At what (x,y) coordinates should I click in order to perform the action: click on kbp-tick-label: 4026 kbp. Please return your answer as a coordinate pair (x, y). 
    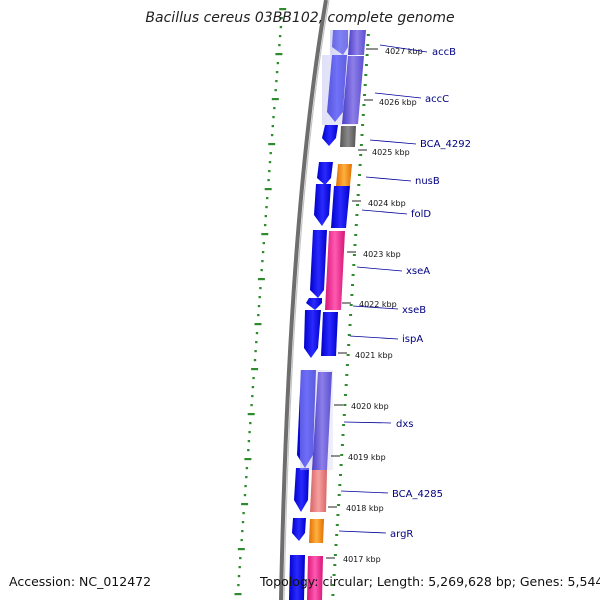
    Looking at the image, I should click on (398, 102).